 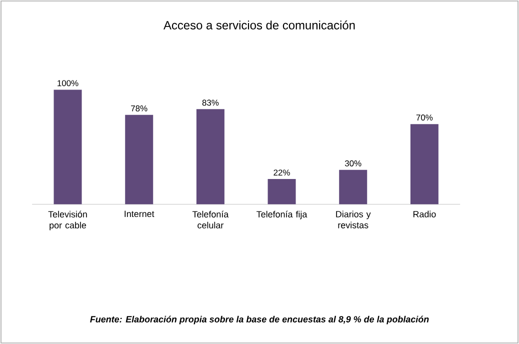 I want to click on source-note: Fuente: Elaboración propia sobre la base de encuestas al 8,9 % de la población, so click(x=259, y=320).